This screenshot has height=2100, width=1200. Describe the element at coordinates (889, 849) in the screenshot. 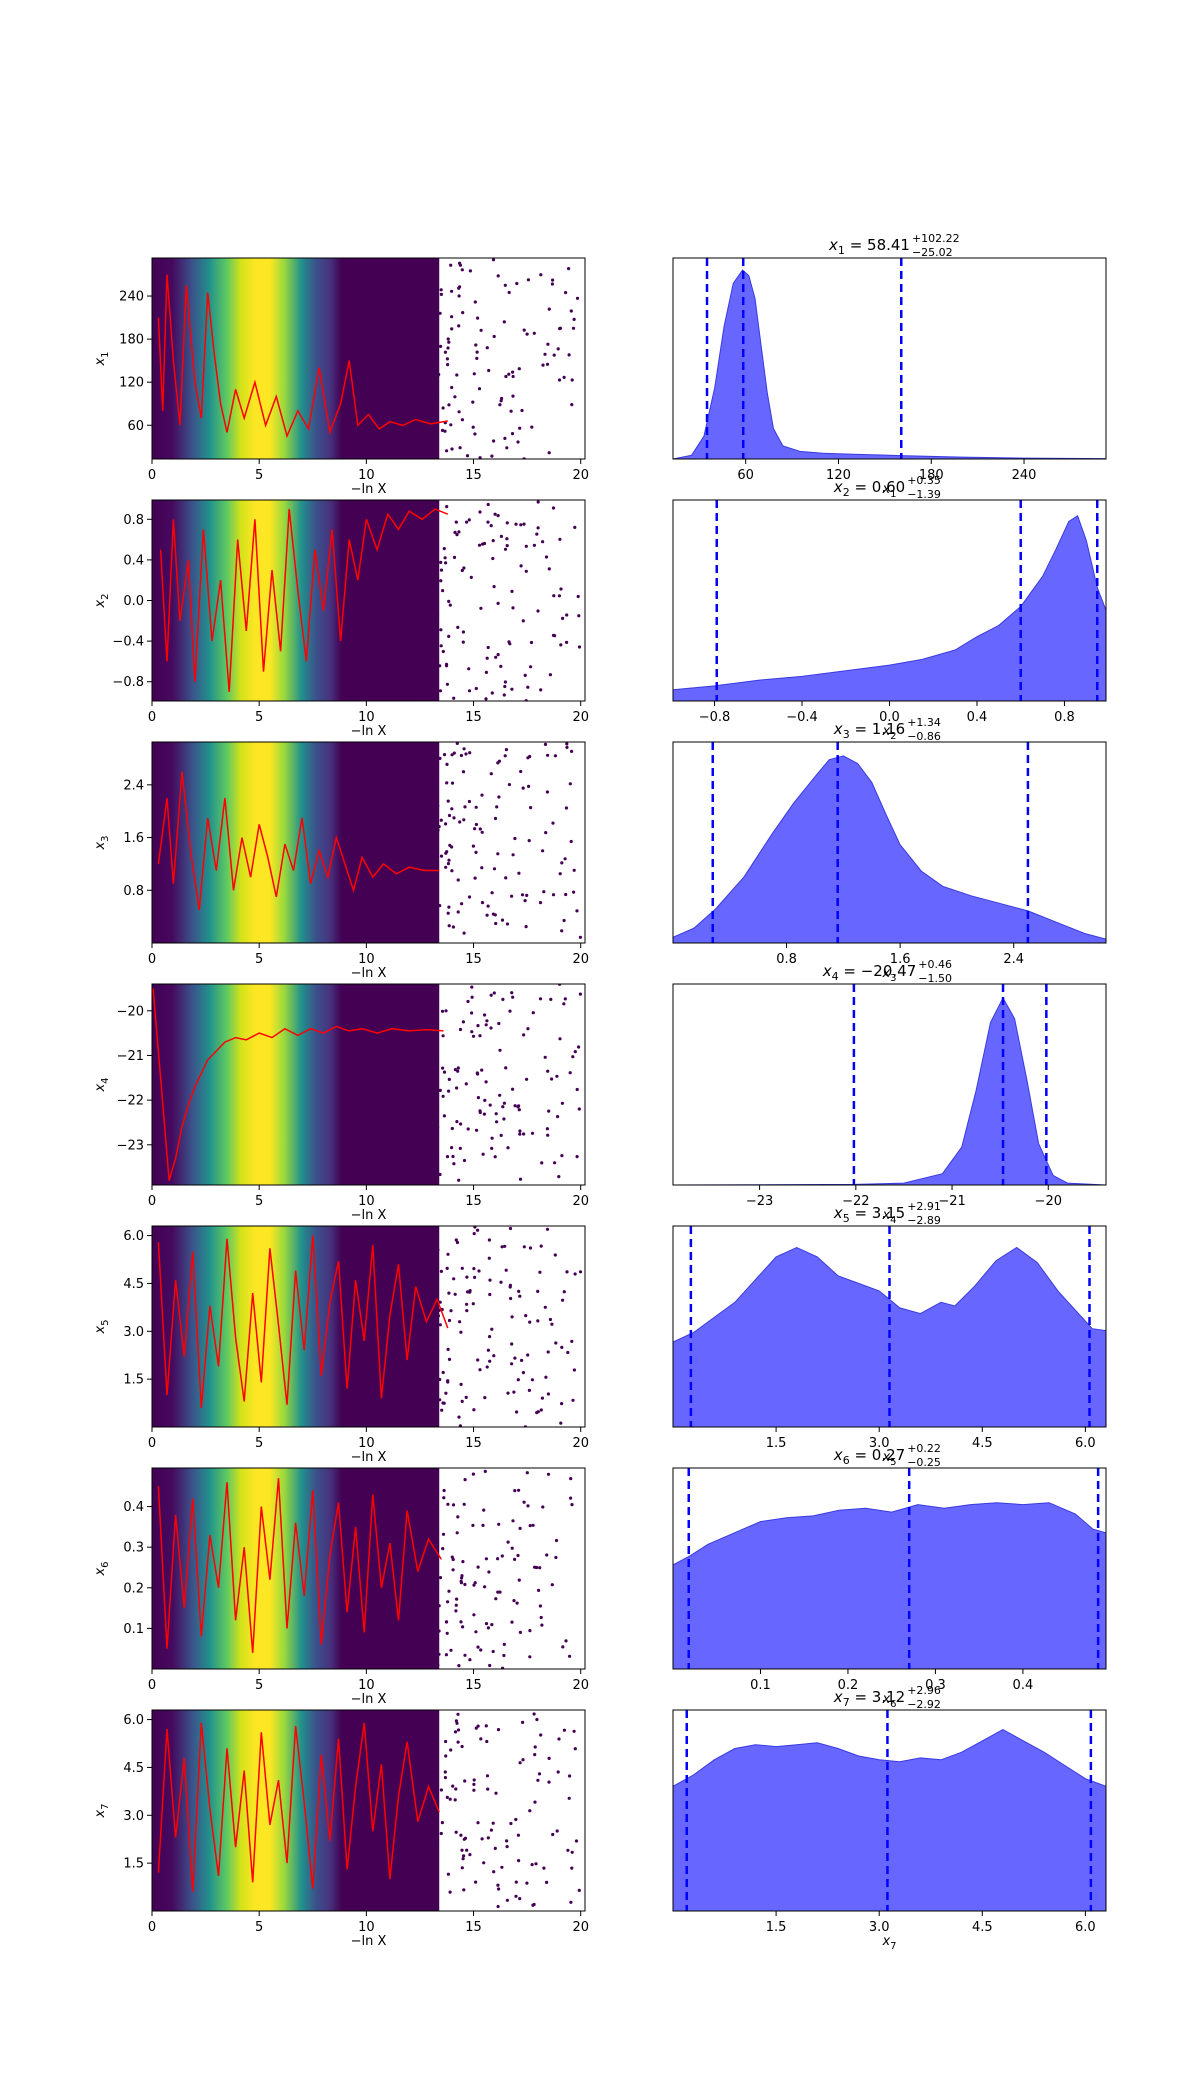

I see `posterior-density` at that location.